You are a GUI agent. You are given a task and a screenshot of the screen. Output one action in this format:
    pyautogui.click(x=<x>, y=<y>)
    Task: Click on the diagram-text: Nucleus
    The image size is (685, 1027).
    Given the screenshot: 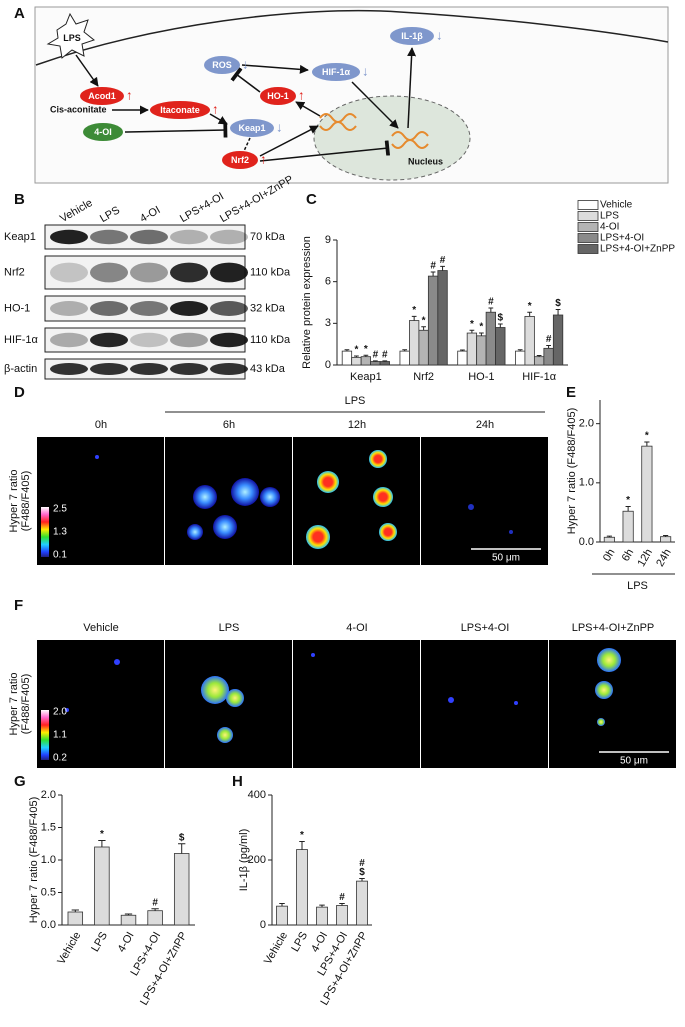 What is the action you would take?
    pyautogui.click(x=425, y=161)
    